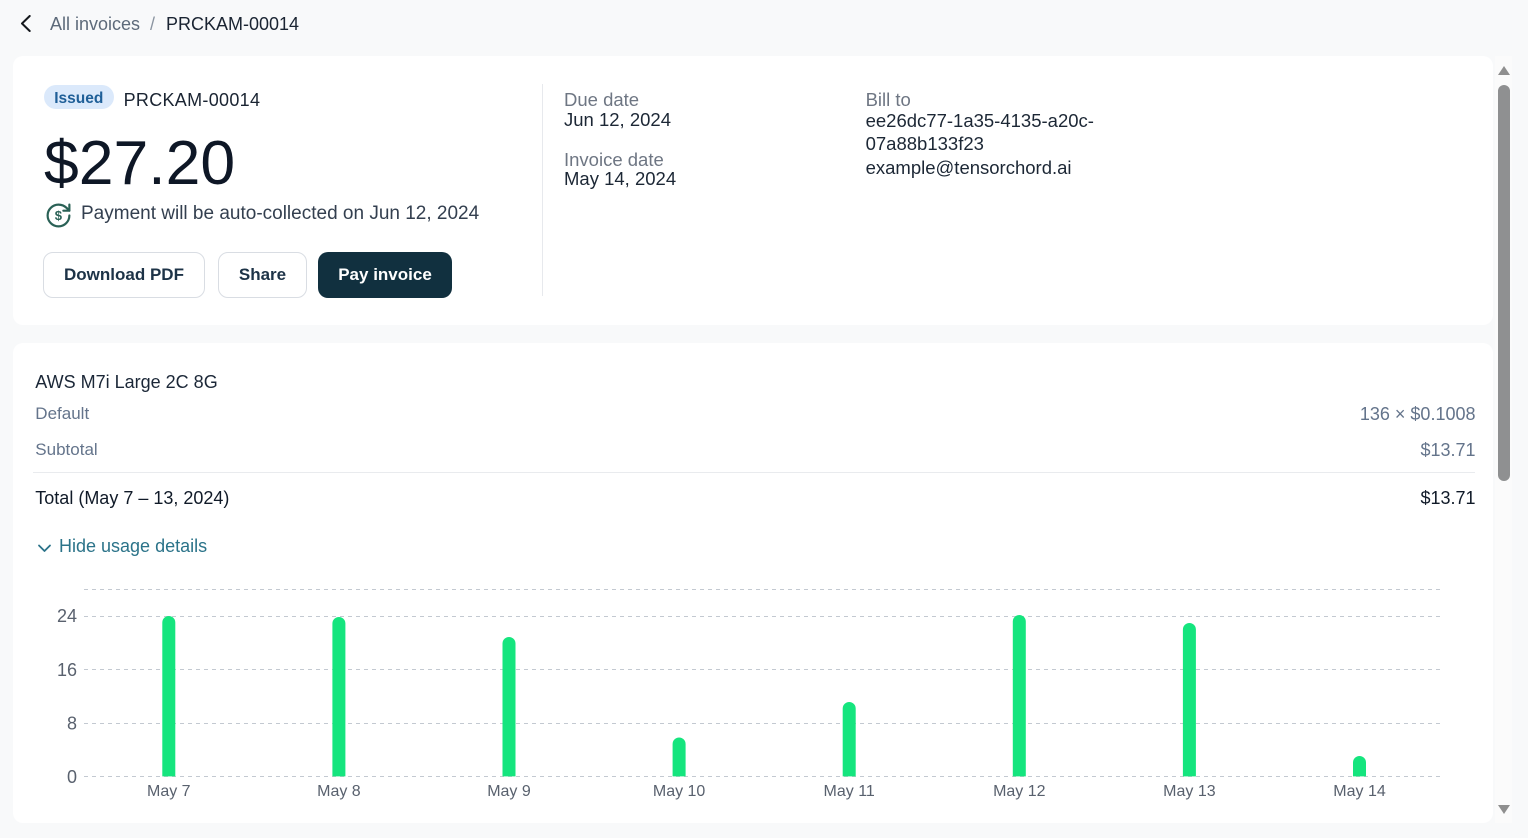 The width and height of the screenshot is (1528, 838). Describe the element at coordinates (679, 791) in the screenshot. I see `svg-text: May 10` at that location.